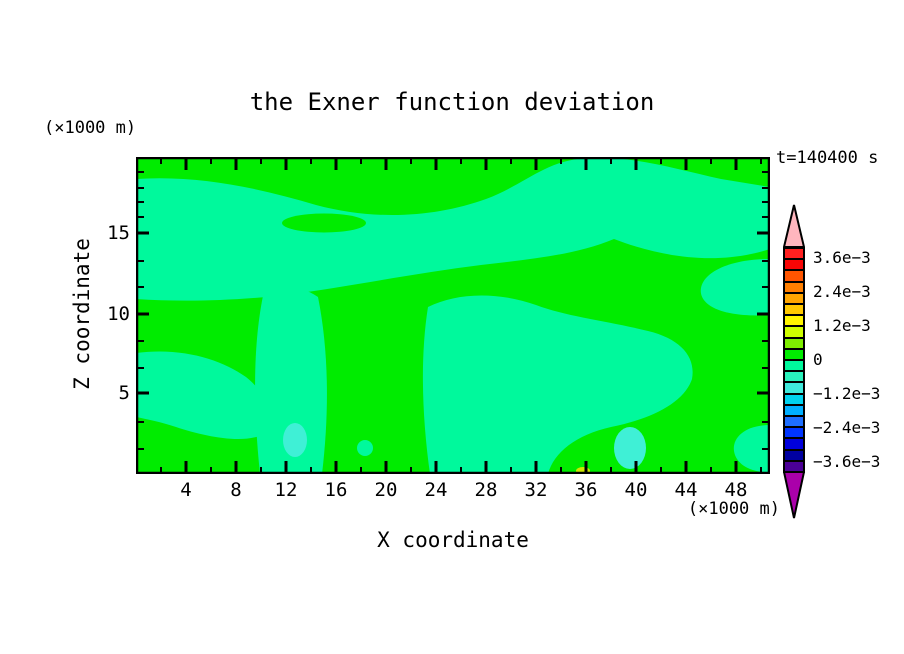 The width and height of the screenshot is (904, 654). I want to click on time-annotation: t=140400 s, so click(827, 158).